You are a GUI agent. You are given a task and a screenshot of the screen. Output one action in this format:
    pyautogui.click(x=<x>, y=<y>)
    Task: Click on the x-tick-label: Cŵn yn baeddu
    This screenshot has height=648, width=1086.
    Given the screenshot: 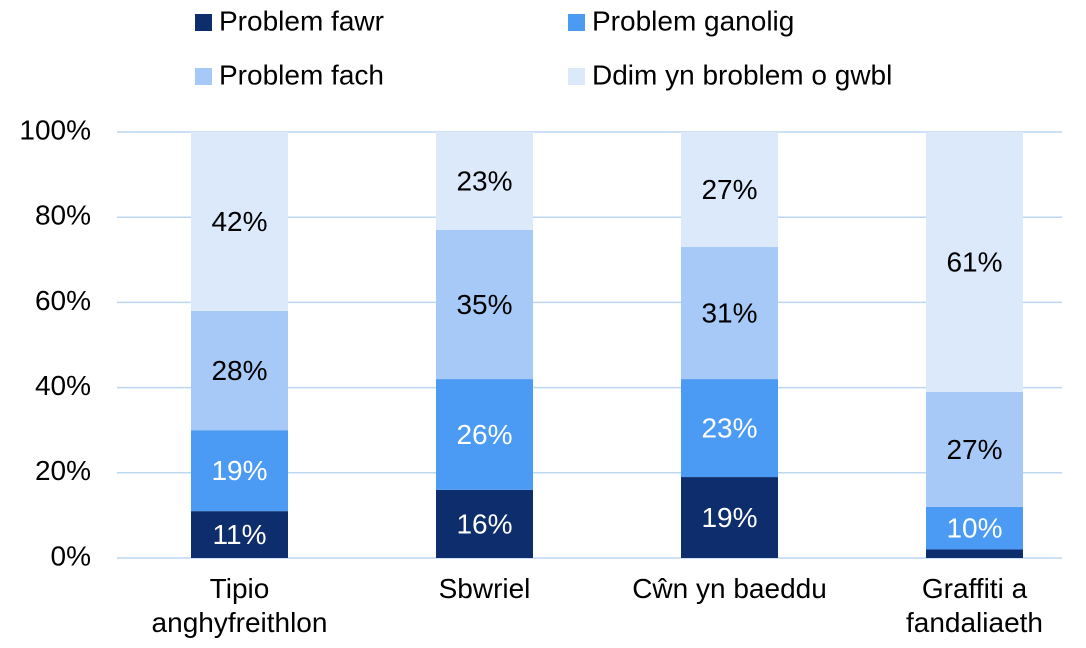 What is the action you would take?
    pyautogui.click(x=729, y=588)
    